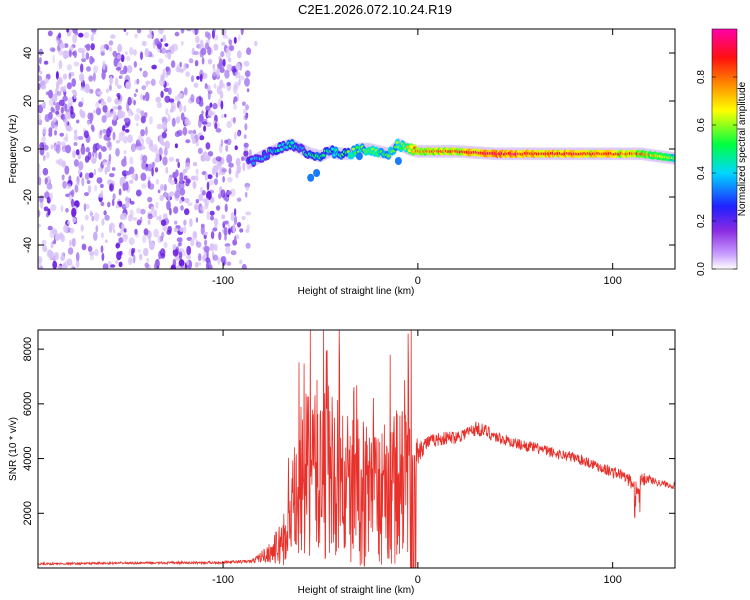 Image resolution: width=750 pixels, height=600 pixels. Describe the element at coordinates (28, 458) in the screenshot. I see `y-tick-label: 4000` at that location.